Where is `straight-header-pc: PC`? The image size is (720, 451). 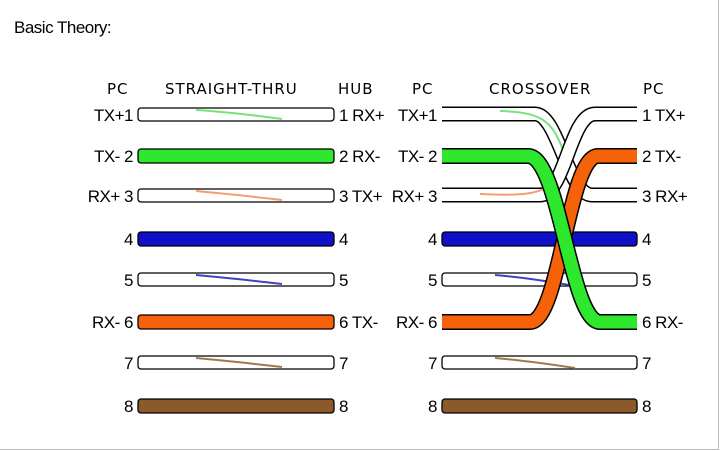 straight-header-pc: PC is located at coordinates (118, 89).